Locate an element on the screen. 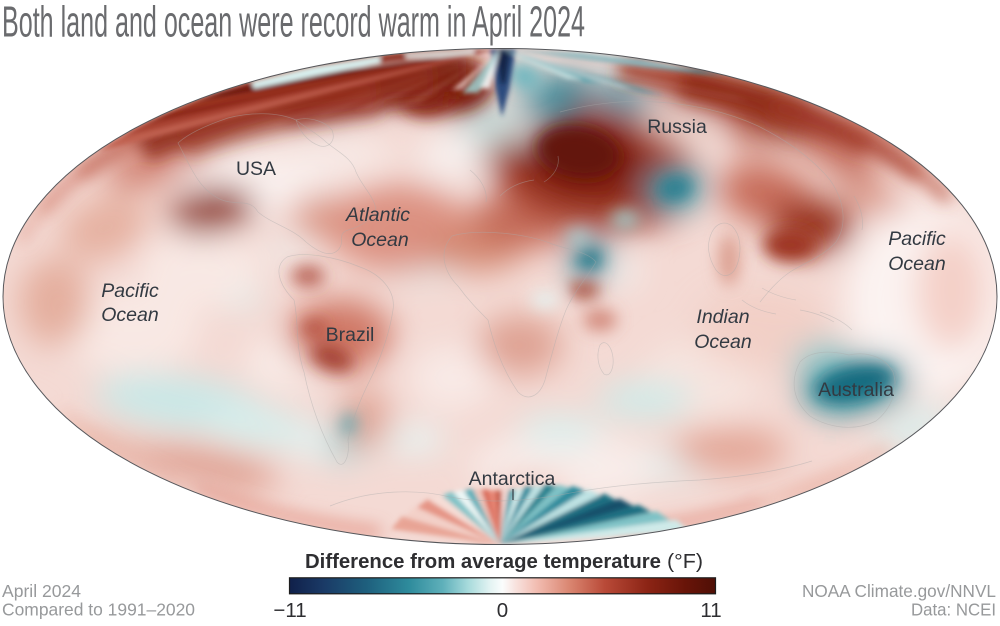 The width and height of the screenshot is (1000, 626). svg-text: Data: NCEI is located at coordinates (953, 610).